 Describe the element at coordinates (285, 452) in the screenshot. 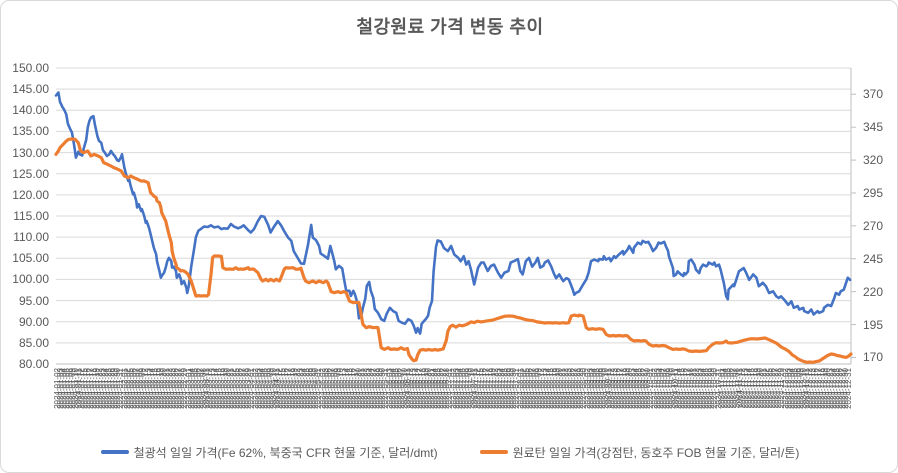

I see `iron-ore-legend-label: 철광석 일일 가격(Fe 62%, 북중국 CFR 현물 기준, 달러/dmt)` at that location.